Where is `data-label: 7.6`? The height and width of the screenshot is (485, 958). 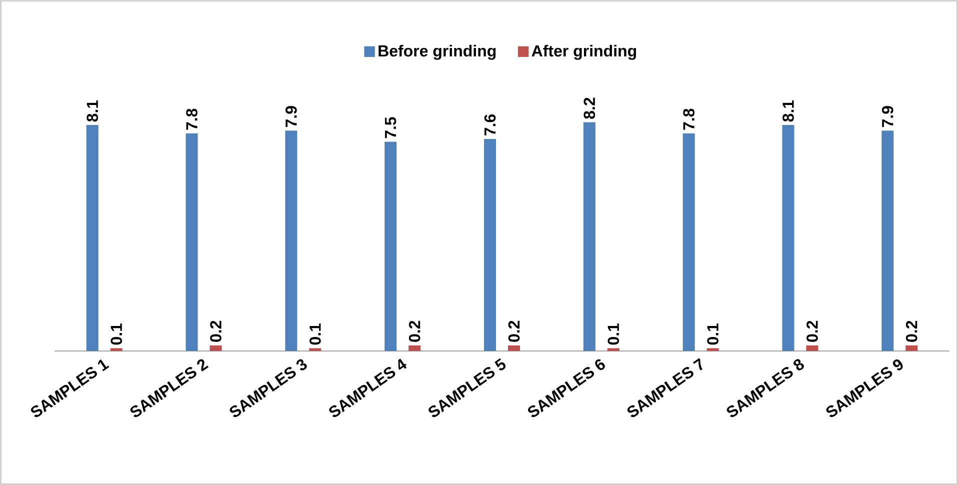 data-label: 7.6 is located at coordinates (490, 125).